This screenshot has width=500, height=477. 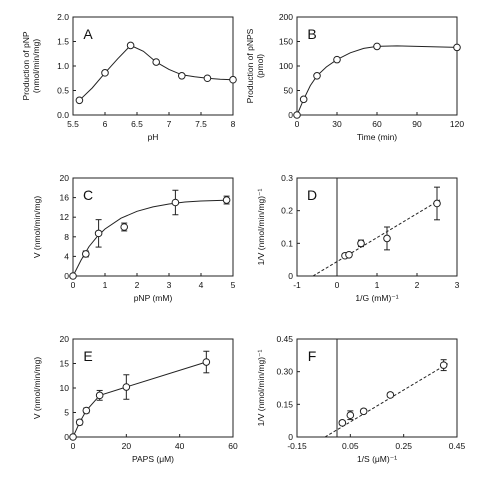 What do you see at coordinates (387, 400) in the screenshot?
I see `panel-f-fit-line` at bounding box center [387, 400].